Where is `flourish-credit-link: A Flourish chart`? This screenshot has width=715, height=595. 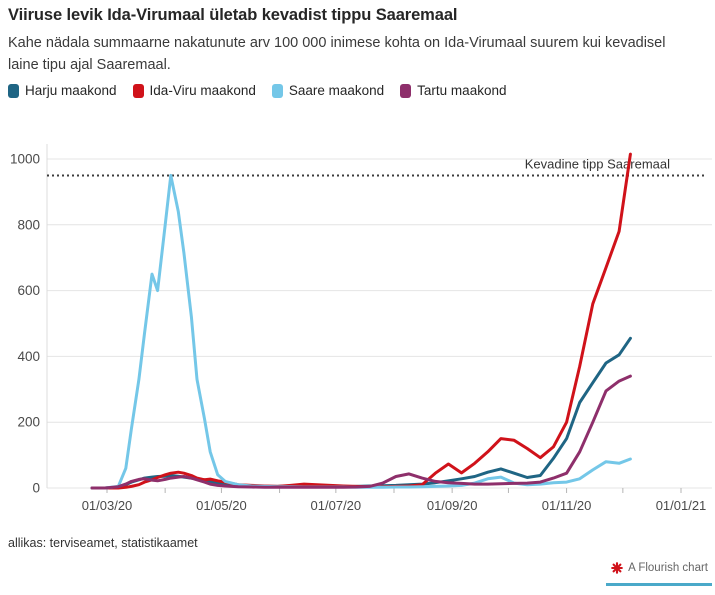
flourish-credit-link: A Flourish chart is located at coordinates (659, 570).